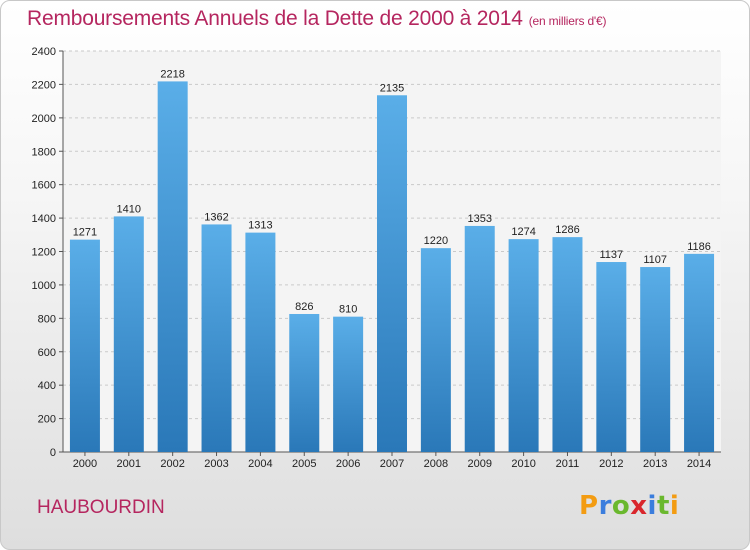 This screenshot has height=550, width=750. What do you see at coordinates (44, 52) in the screenshot?
I see `y-tick-label: 2400` at bounding box center [44, 52].